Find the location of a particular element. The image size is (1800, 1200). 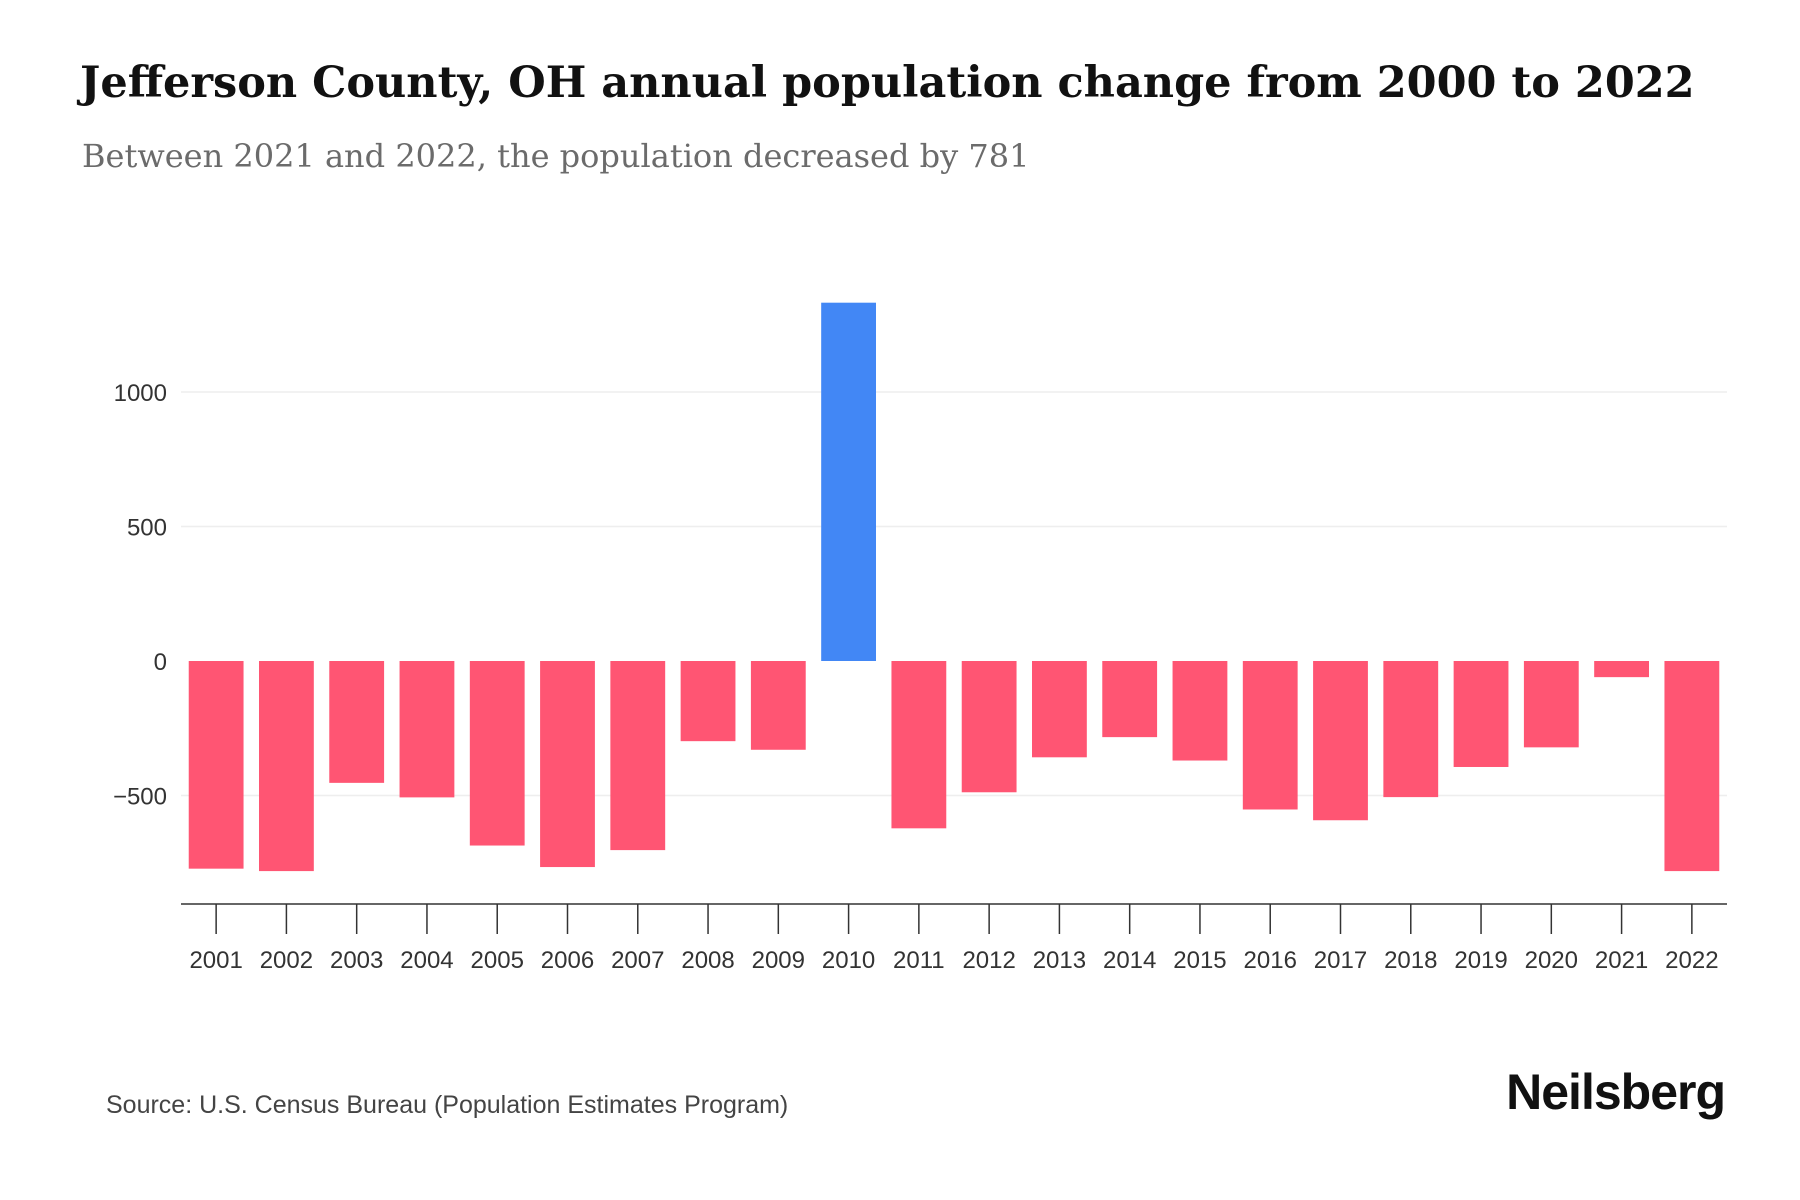

bar-2014 is located at coordinates (1130, 699).